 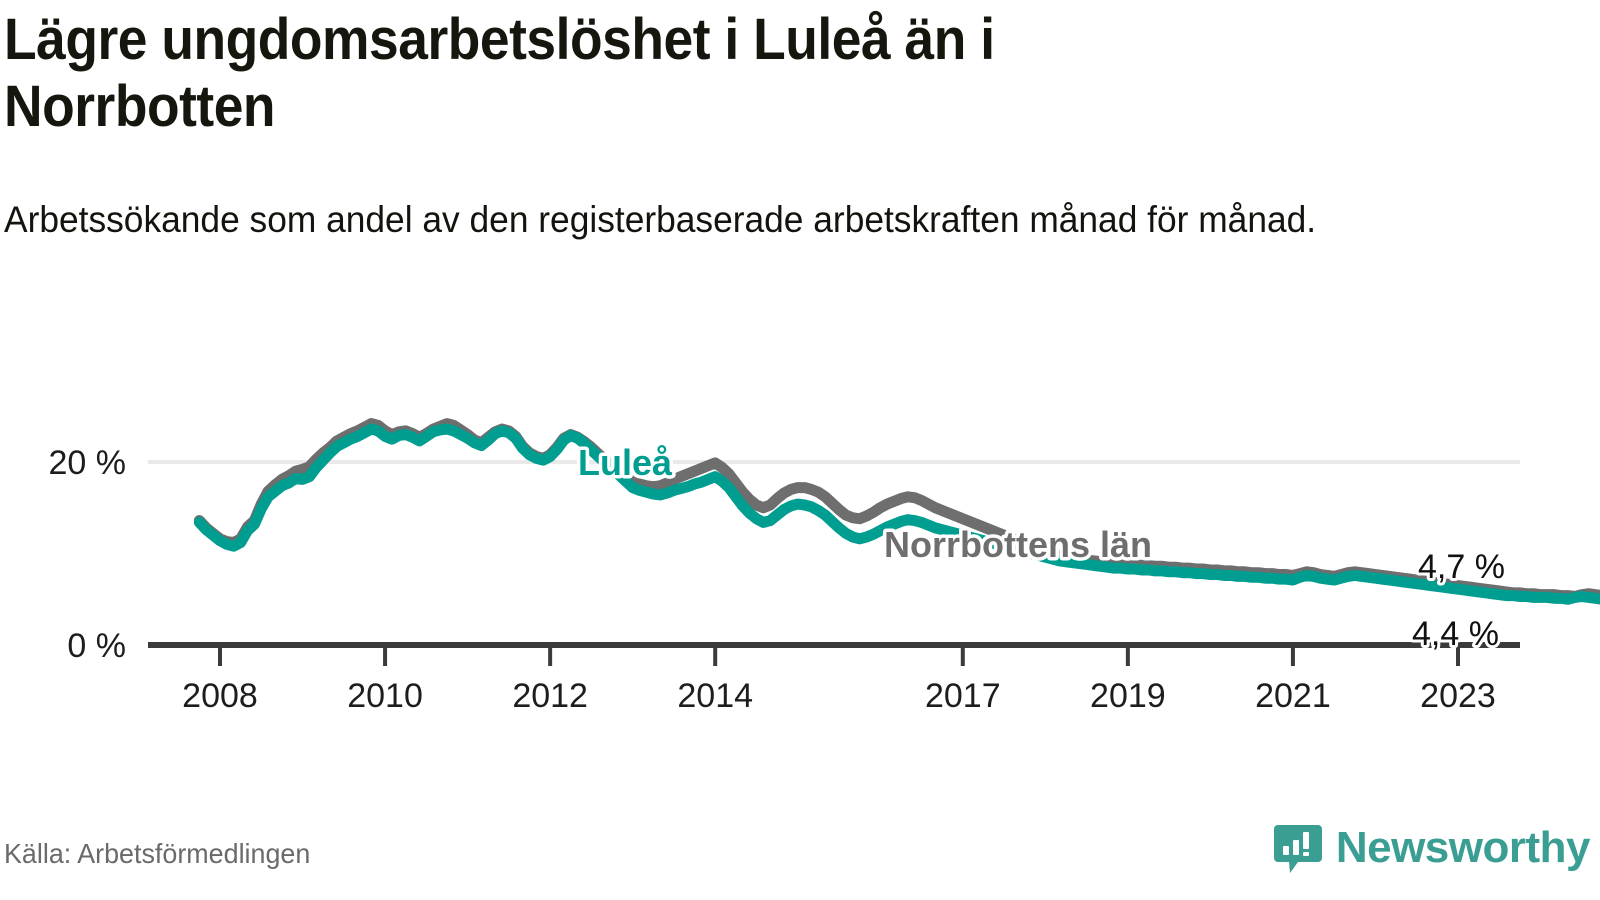 I want to click on x-tick-label-2008: 2008, so click(x=220, y=696).